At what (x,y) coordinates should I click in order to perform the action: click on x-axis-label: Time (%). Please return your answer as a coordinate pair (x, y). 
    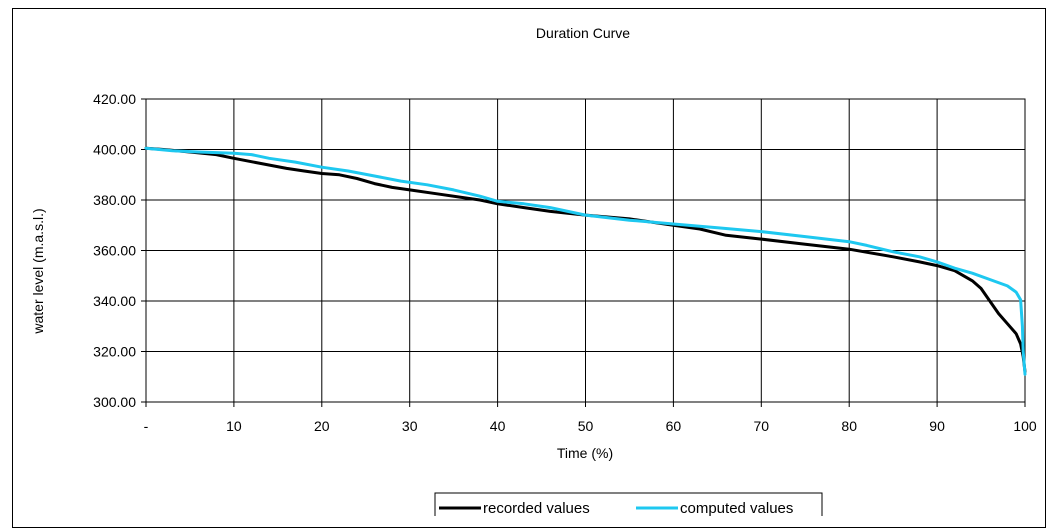
    Looking at the image, I should click on (585, 453).